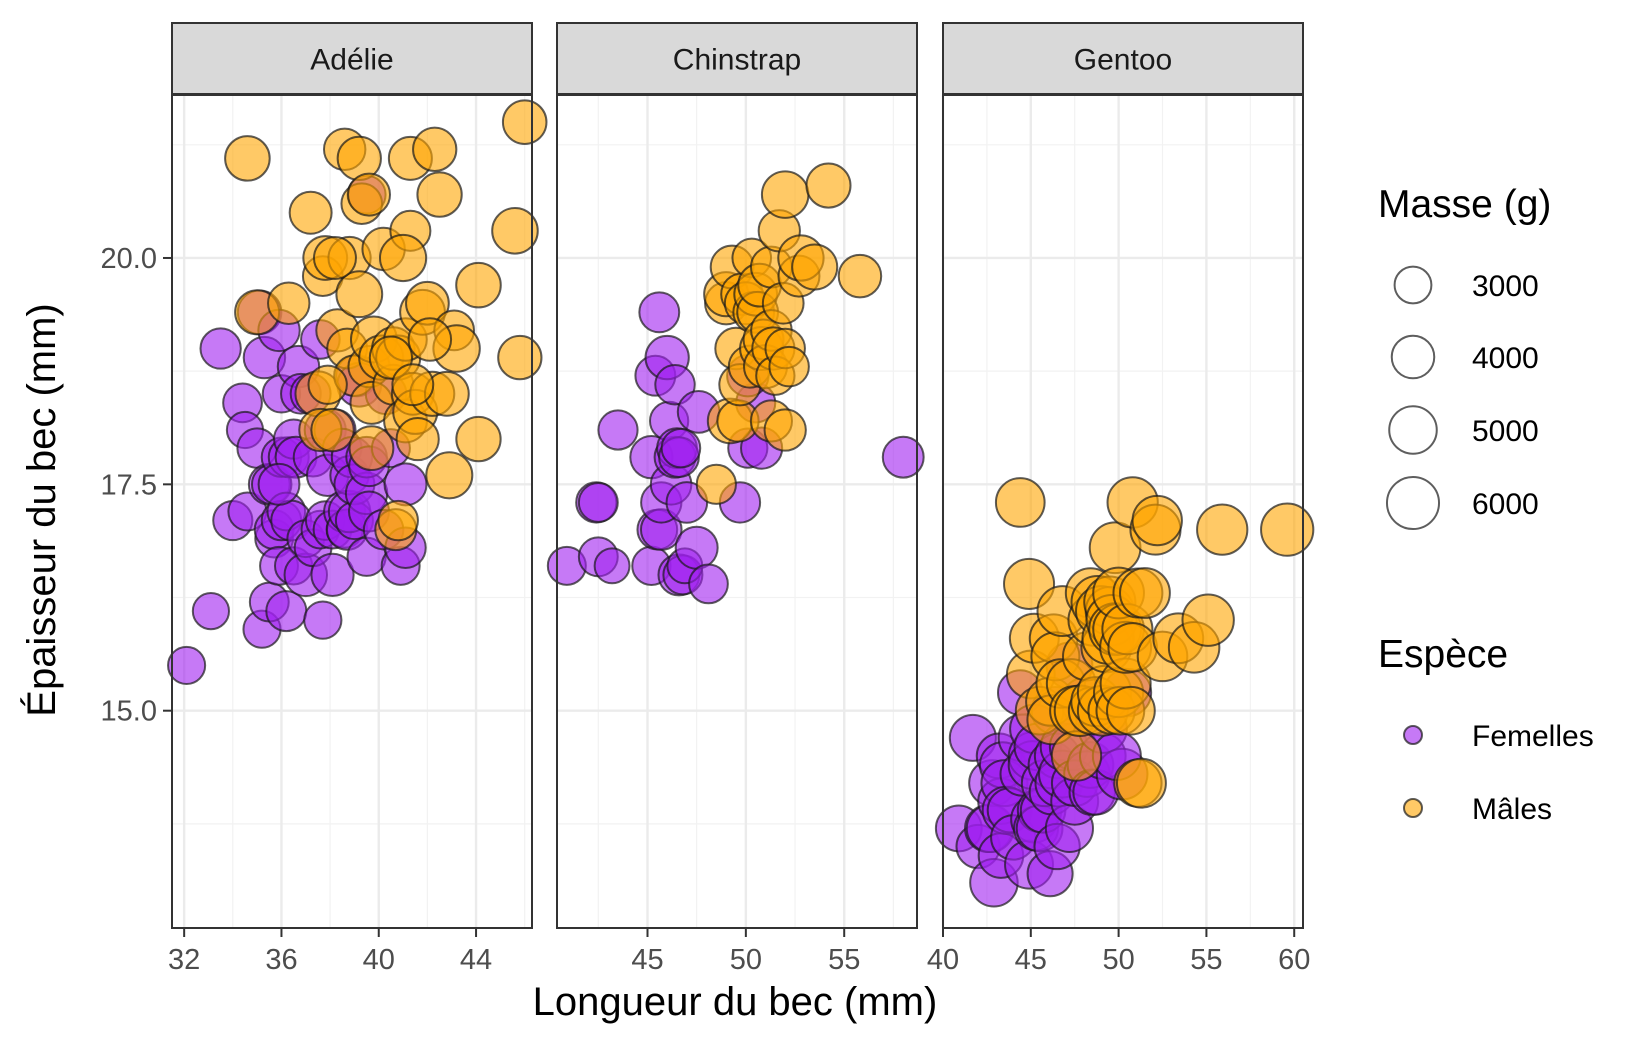  Describe the element at coordinates (1505, 431) in the screenshot. I see `size-legend-label: 5000` at that location.